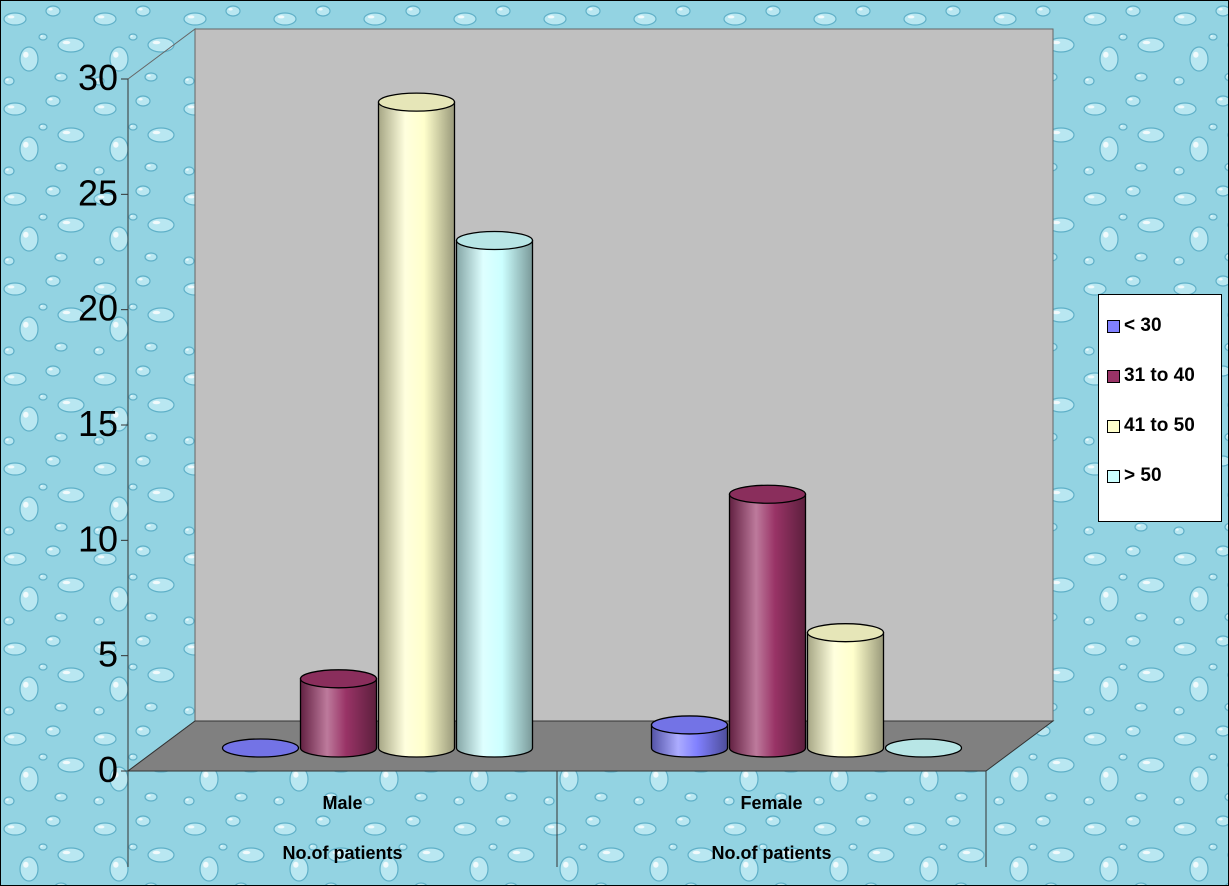 This screenshot has width=1229, height=886. I want to click on y-tick-label: 30, so click(98, 77).